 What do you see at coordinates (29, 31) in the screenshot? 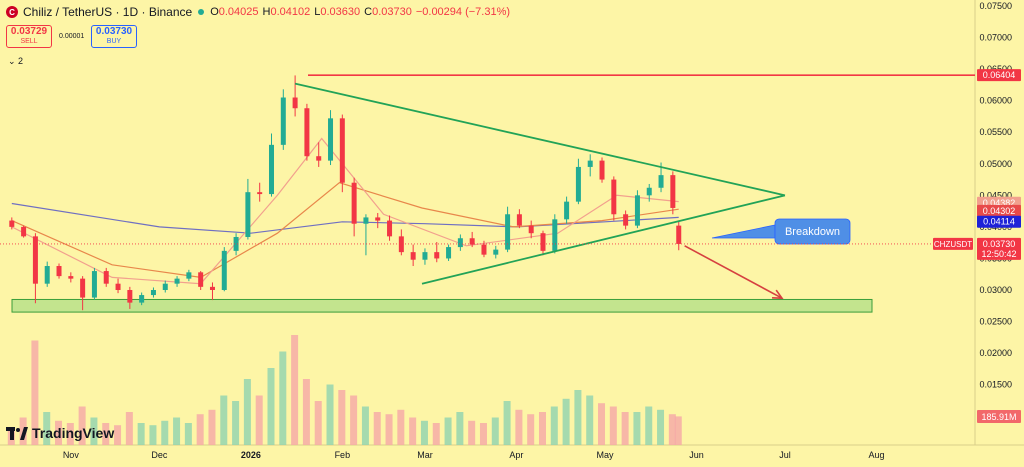
I see `sell-price: 0.03729` at bounding box center [29, 31].